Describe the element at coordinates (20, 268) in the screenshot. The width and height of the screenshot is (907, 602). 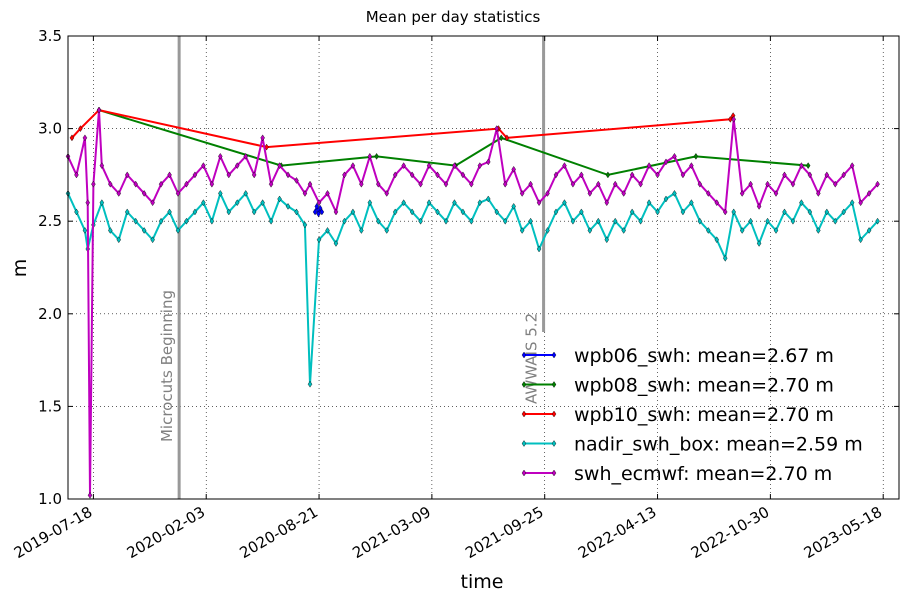
I see `y-axis-label: m` at that location.